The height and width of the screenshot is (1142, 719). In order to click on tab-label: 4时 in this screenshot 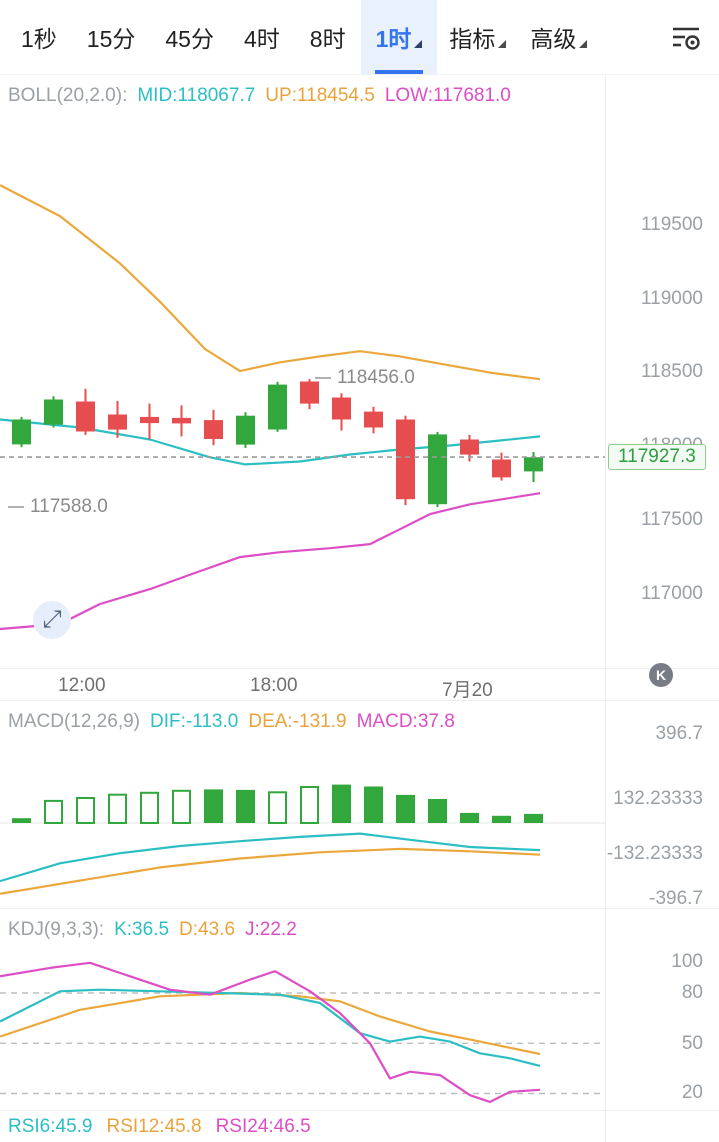, I will do `click(261, 39)`.